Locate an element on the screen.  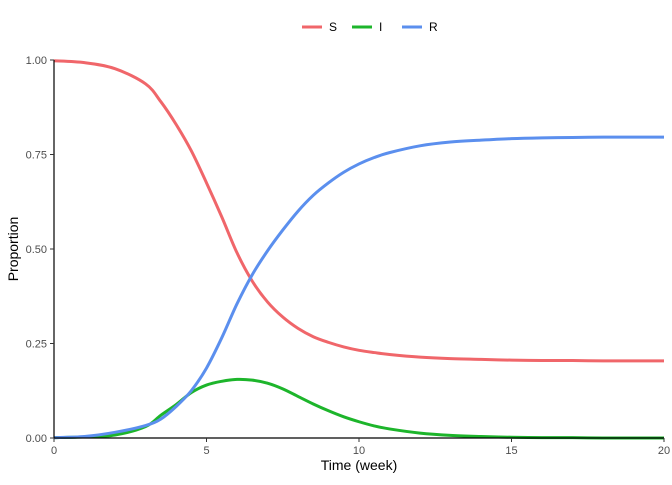
legend-label-r: R is located at coordinates (433, 27).